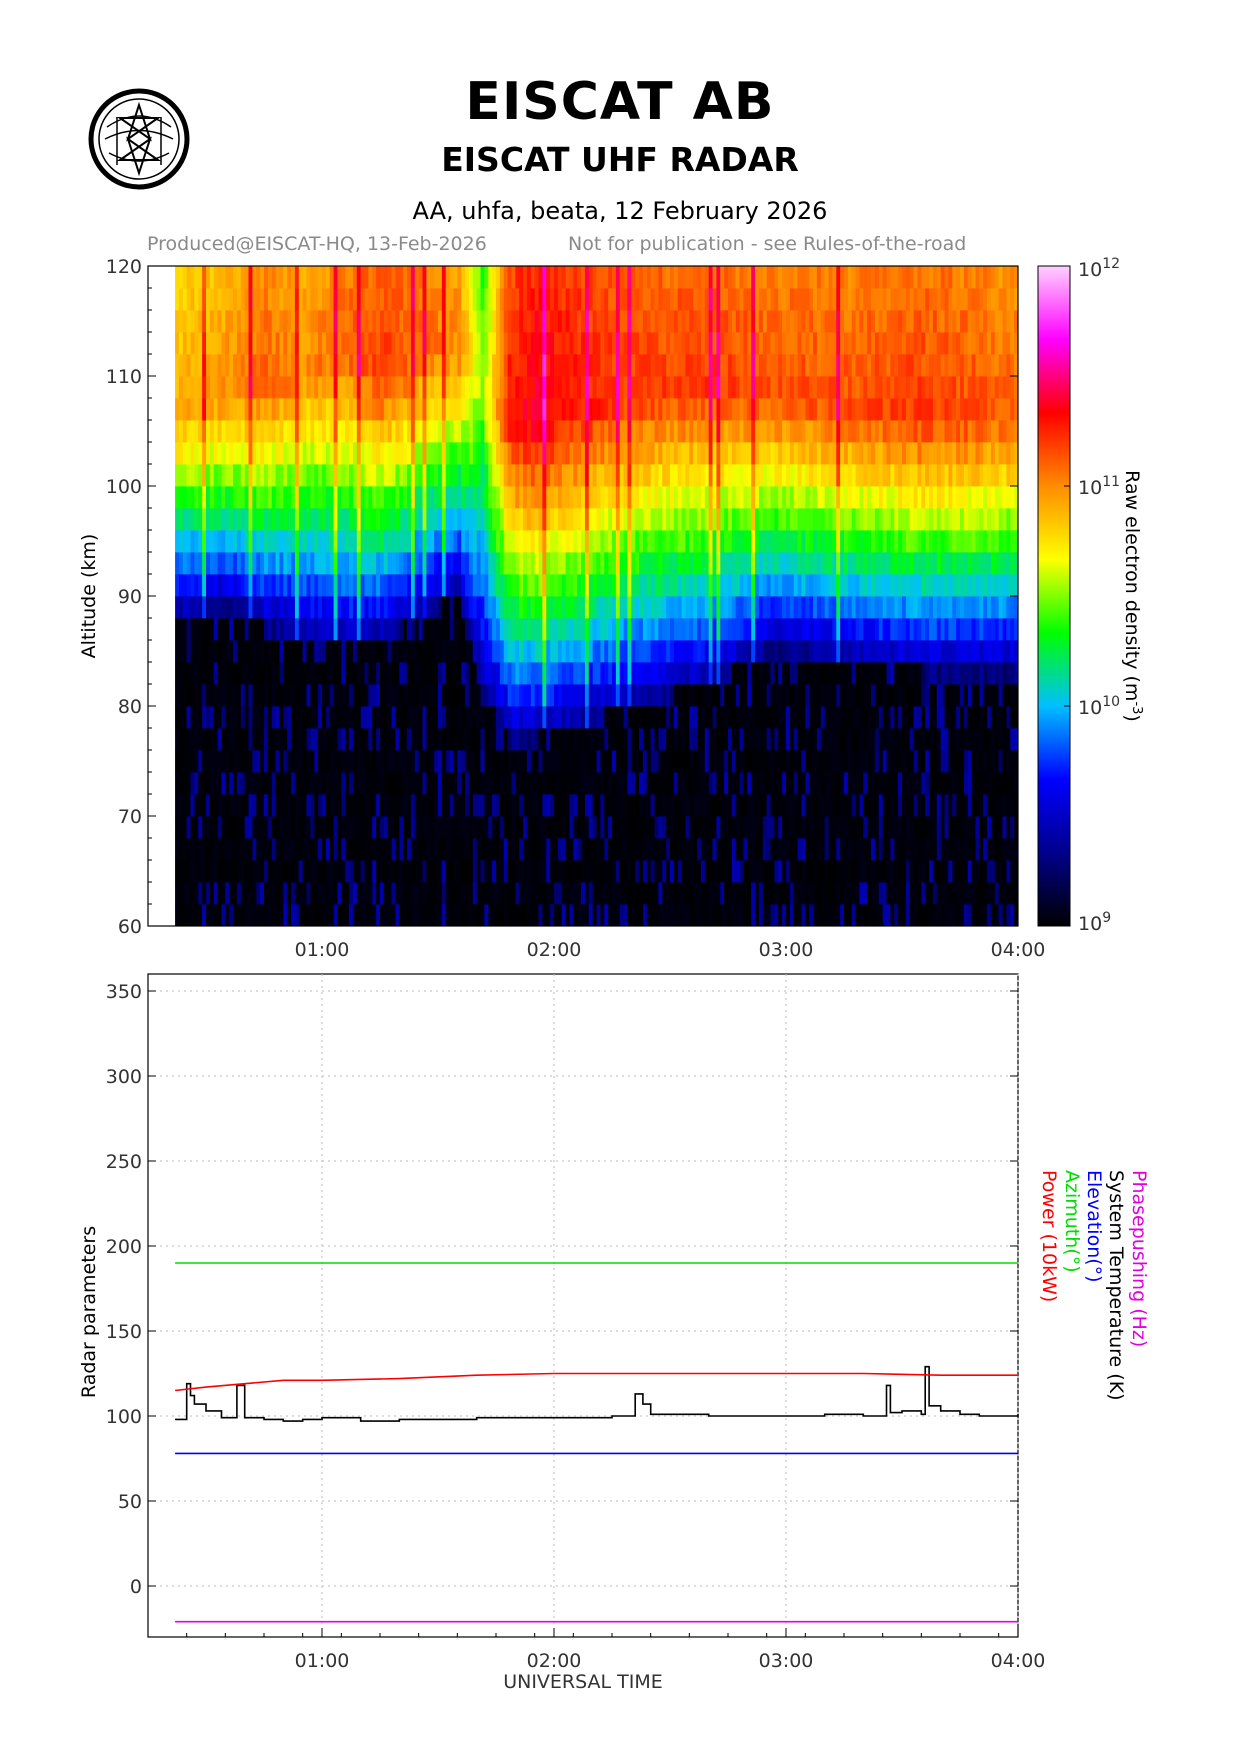  I want to click on page-title: EISCAT AB, so click(620, 102).